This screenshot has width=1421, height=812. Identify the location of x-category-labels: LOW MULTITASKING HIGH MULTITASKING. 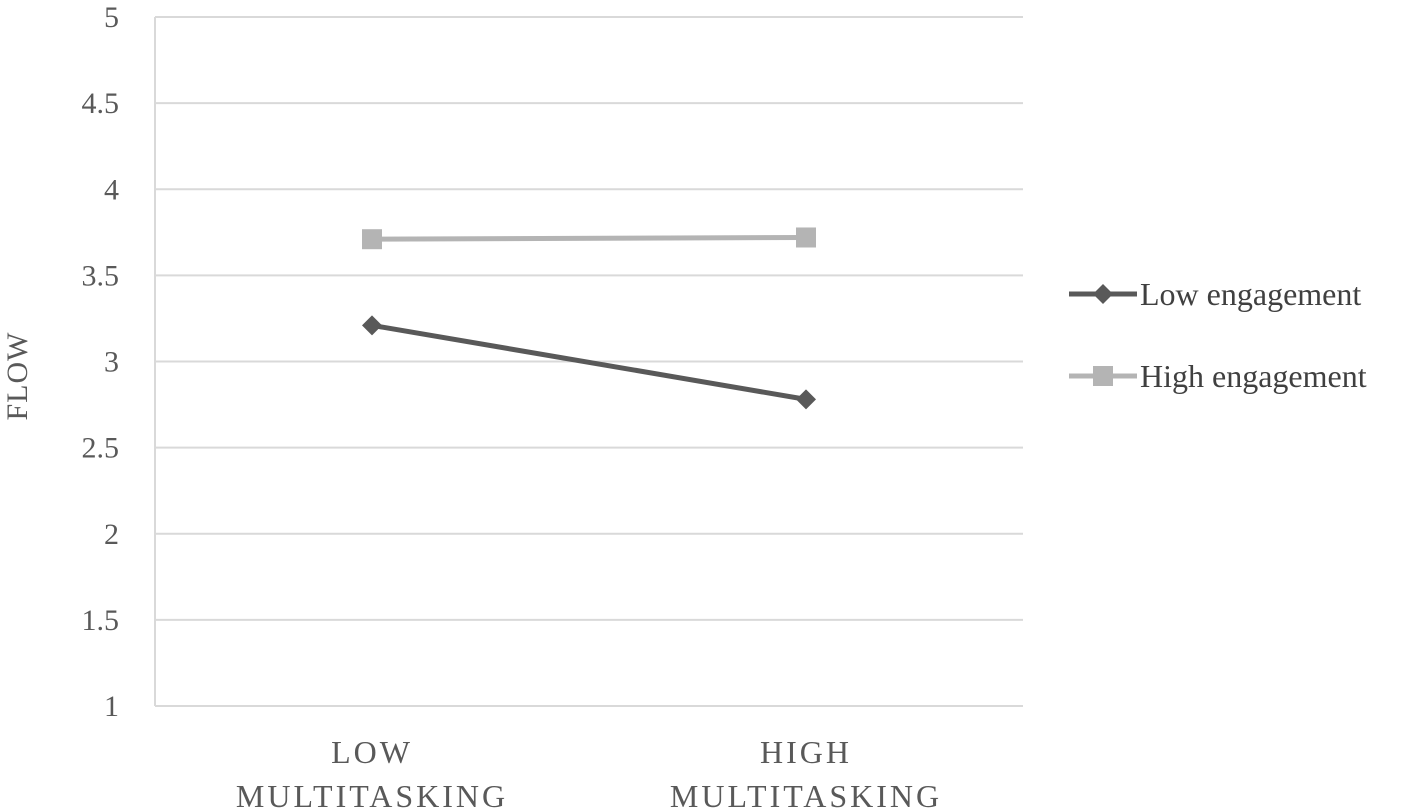
(589, 773).